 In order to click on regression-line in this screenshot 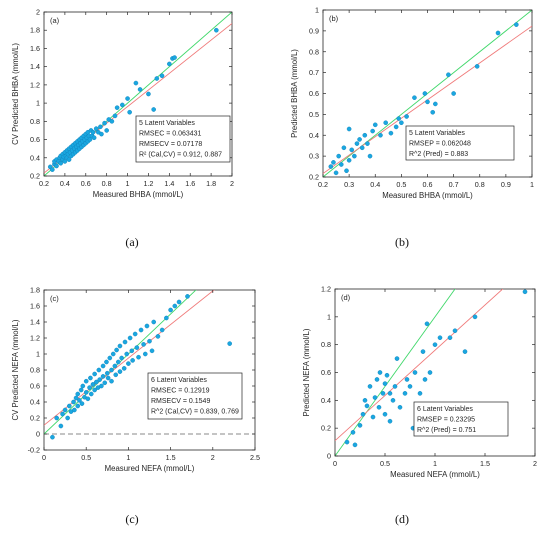, I will do `click(419, 365)`.